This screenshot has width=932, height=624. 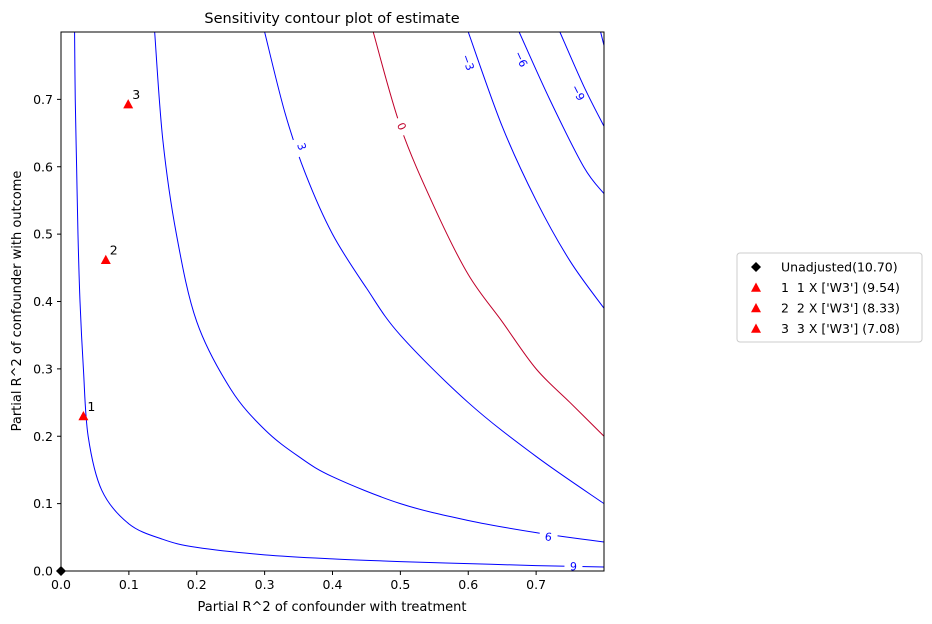 I want to click on legend-label: 2 2 X ['W3'] (8.33), so click(x=840, y=308).